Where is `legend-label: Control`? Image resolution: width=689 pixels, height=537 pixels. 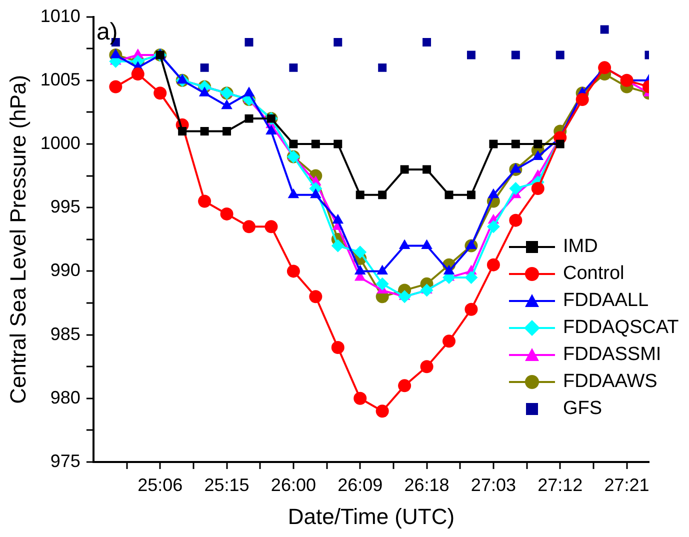
legend-label: Control is located at coordinates (593, 274).